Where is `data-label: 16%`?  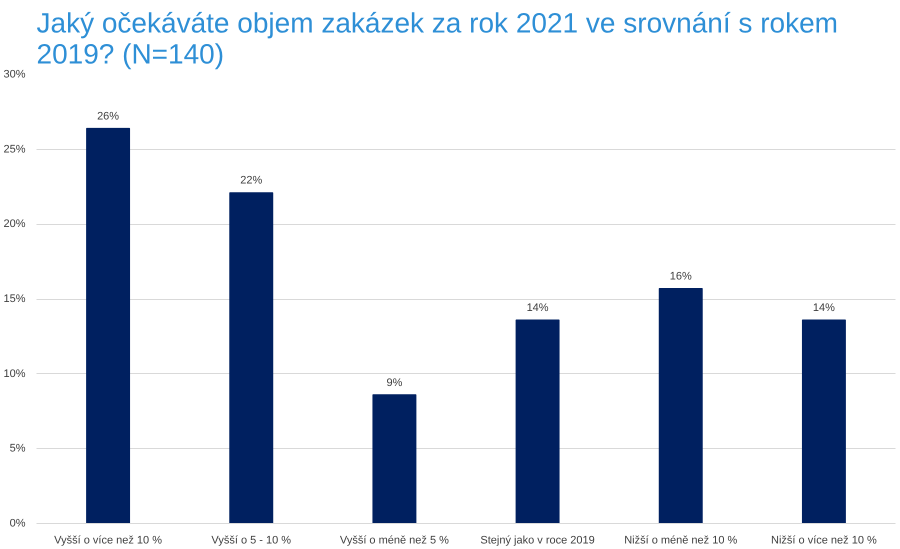
data-label: 16% is located at coordinates (681, 276).